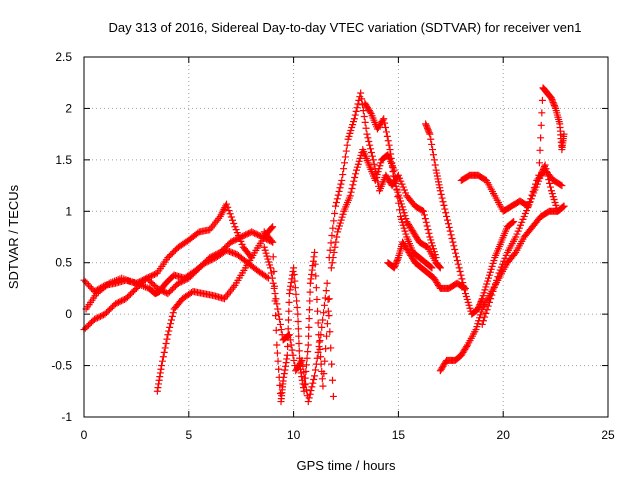 This screenshot has height=480, width=640. Describe the element at coordinates (63, 160) in the screenshot. I see `y-tick-label: 1.5` at that location.